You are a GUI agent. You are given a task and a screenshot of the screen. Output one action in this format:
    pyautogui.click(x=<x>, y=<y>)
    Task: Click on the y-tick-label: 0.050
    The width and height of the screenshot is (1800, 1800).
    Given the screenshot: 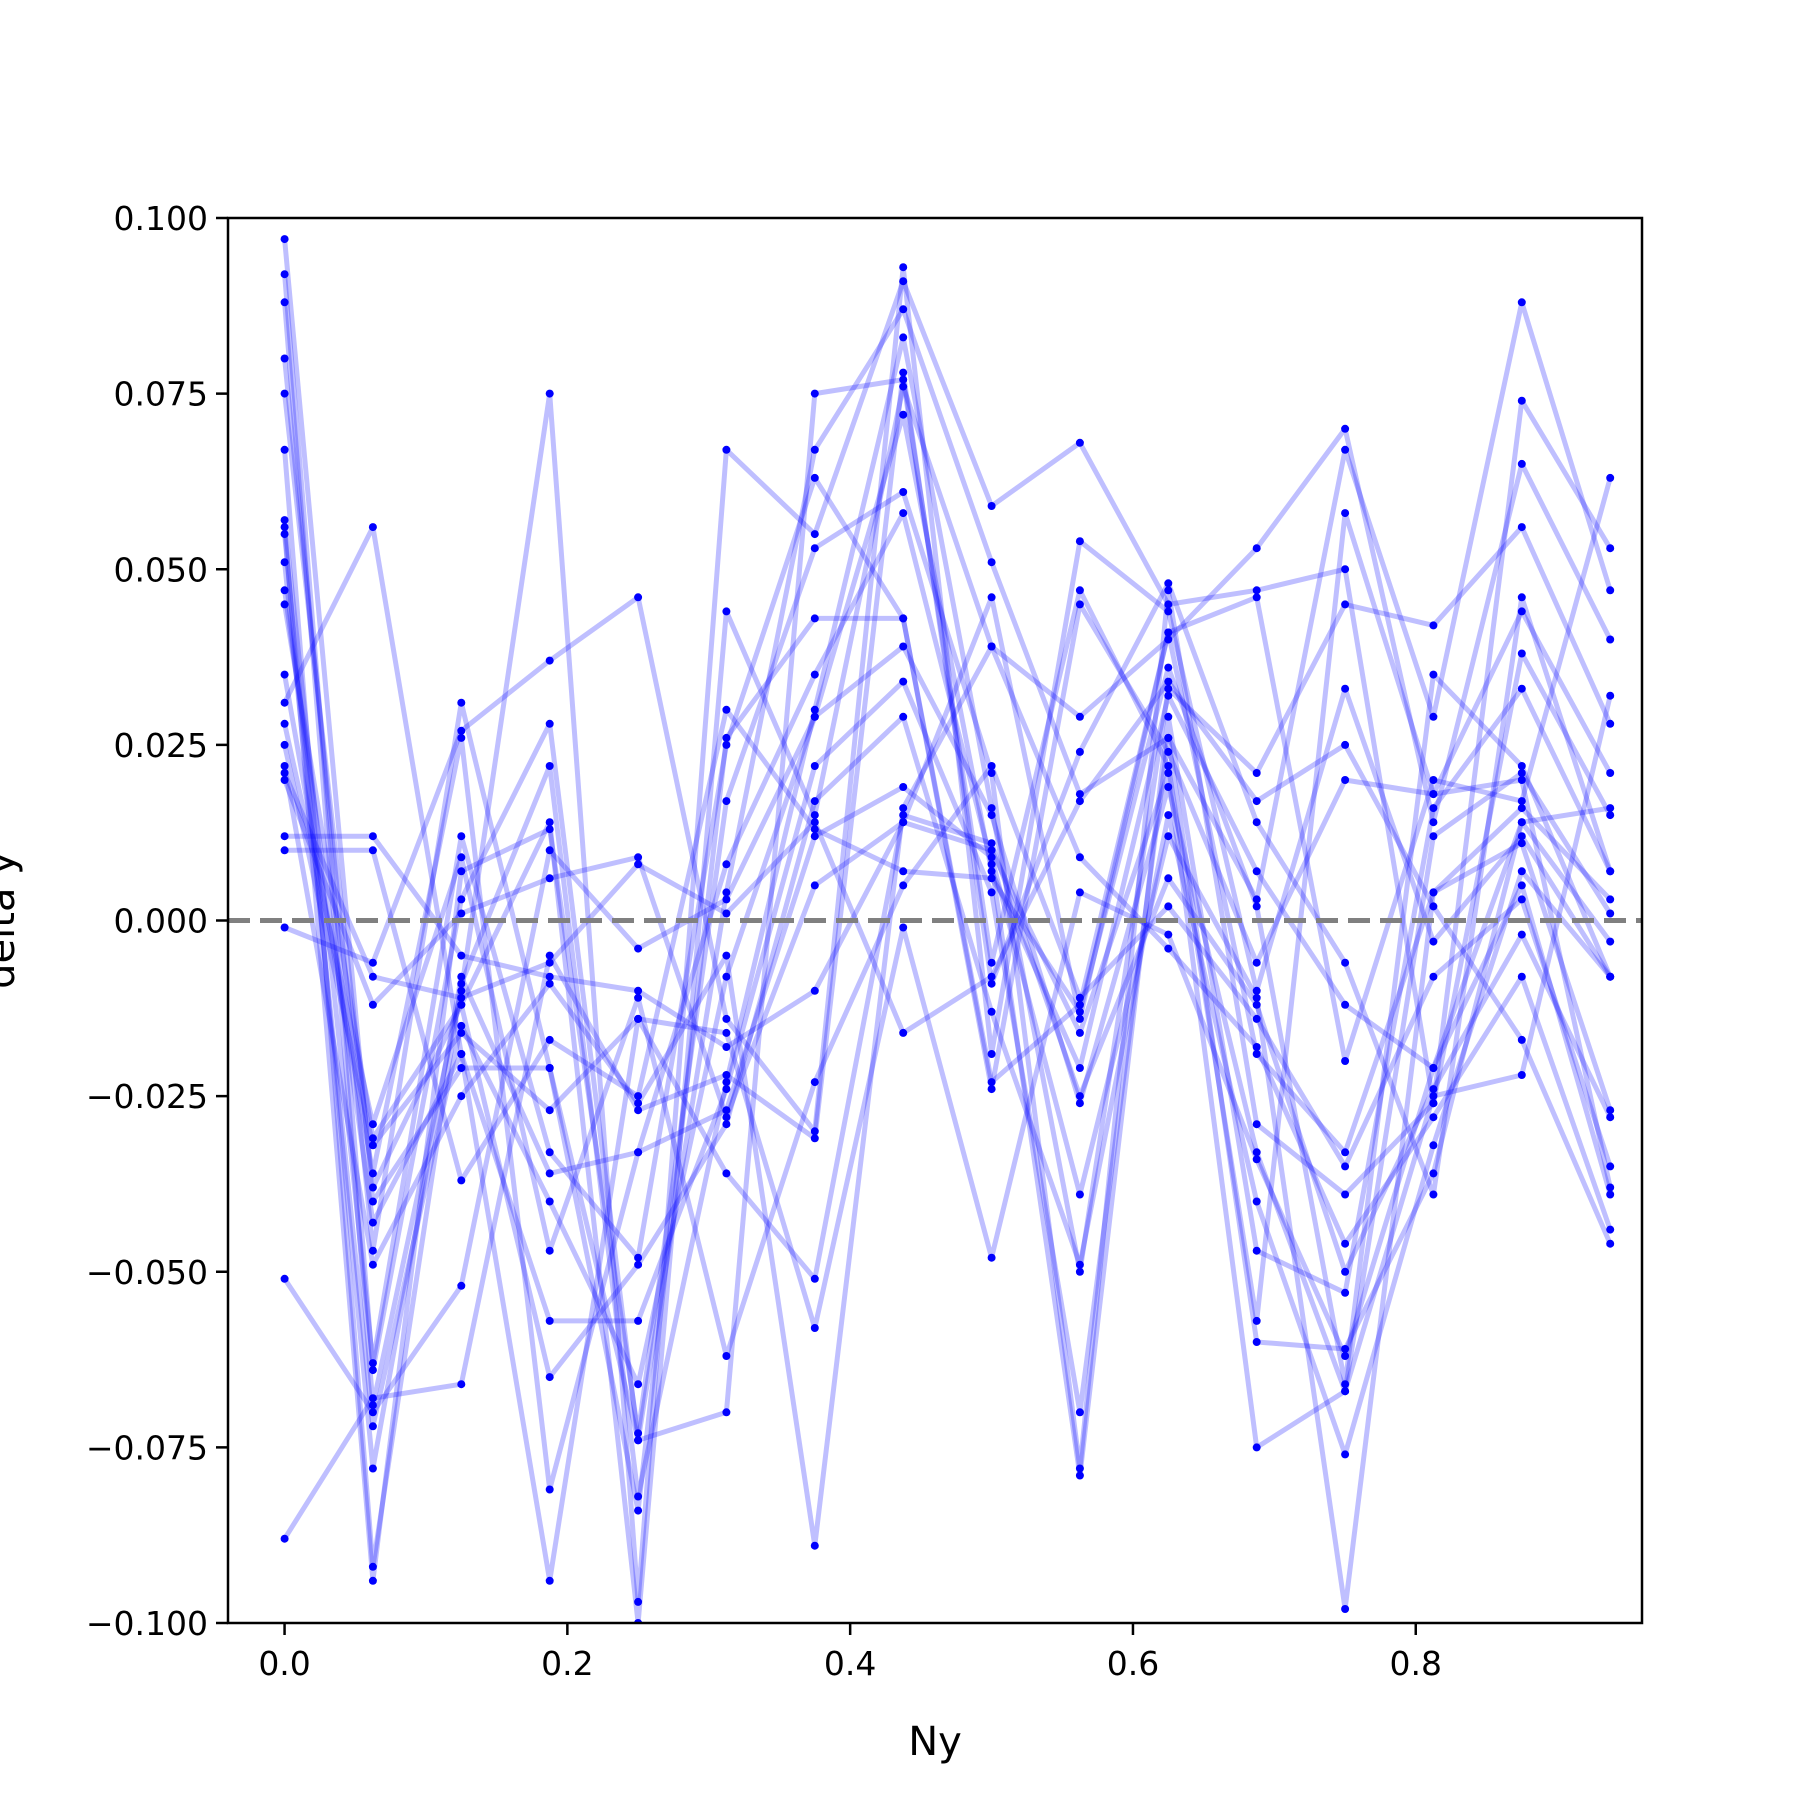 What is the action you would take?
    pyautogui.click(x=161, y=569)
    